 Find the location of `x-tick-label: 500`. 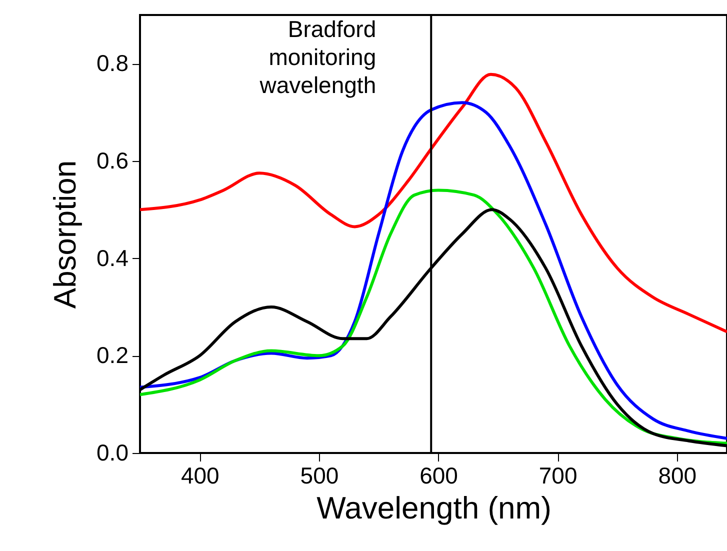

x-tick-label: 500 is located at coordinates (319, 475).